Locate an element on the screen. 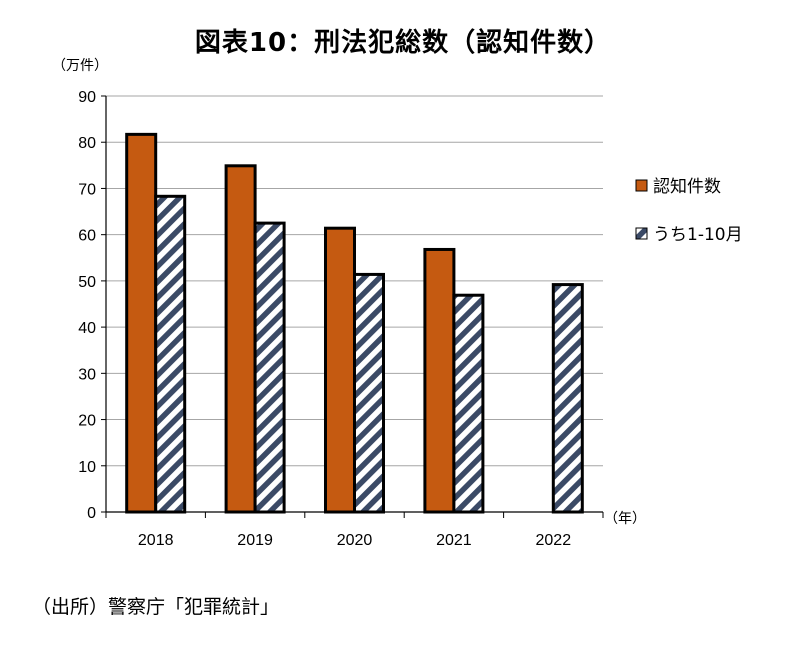 This screenshot has height=650, width=806. legend-label-series-1: うち1-10月 is located at coordinates (698, 235).